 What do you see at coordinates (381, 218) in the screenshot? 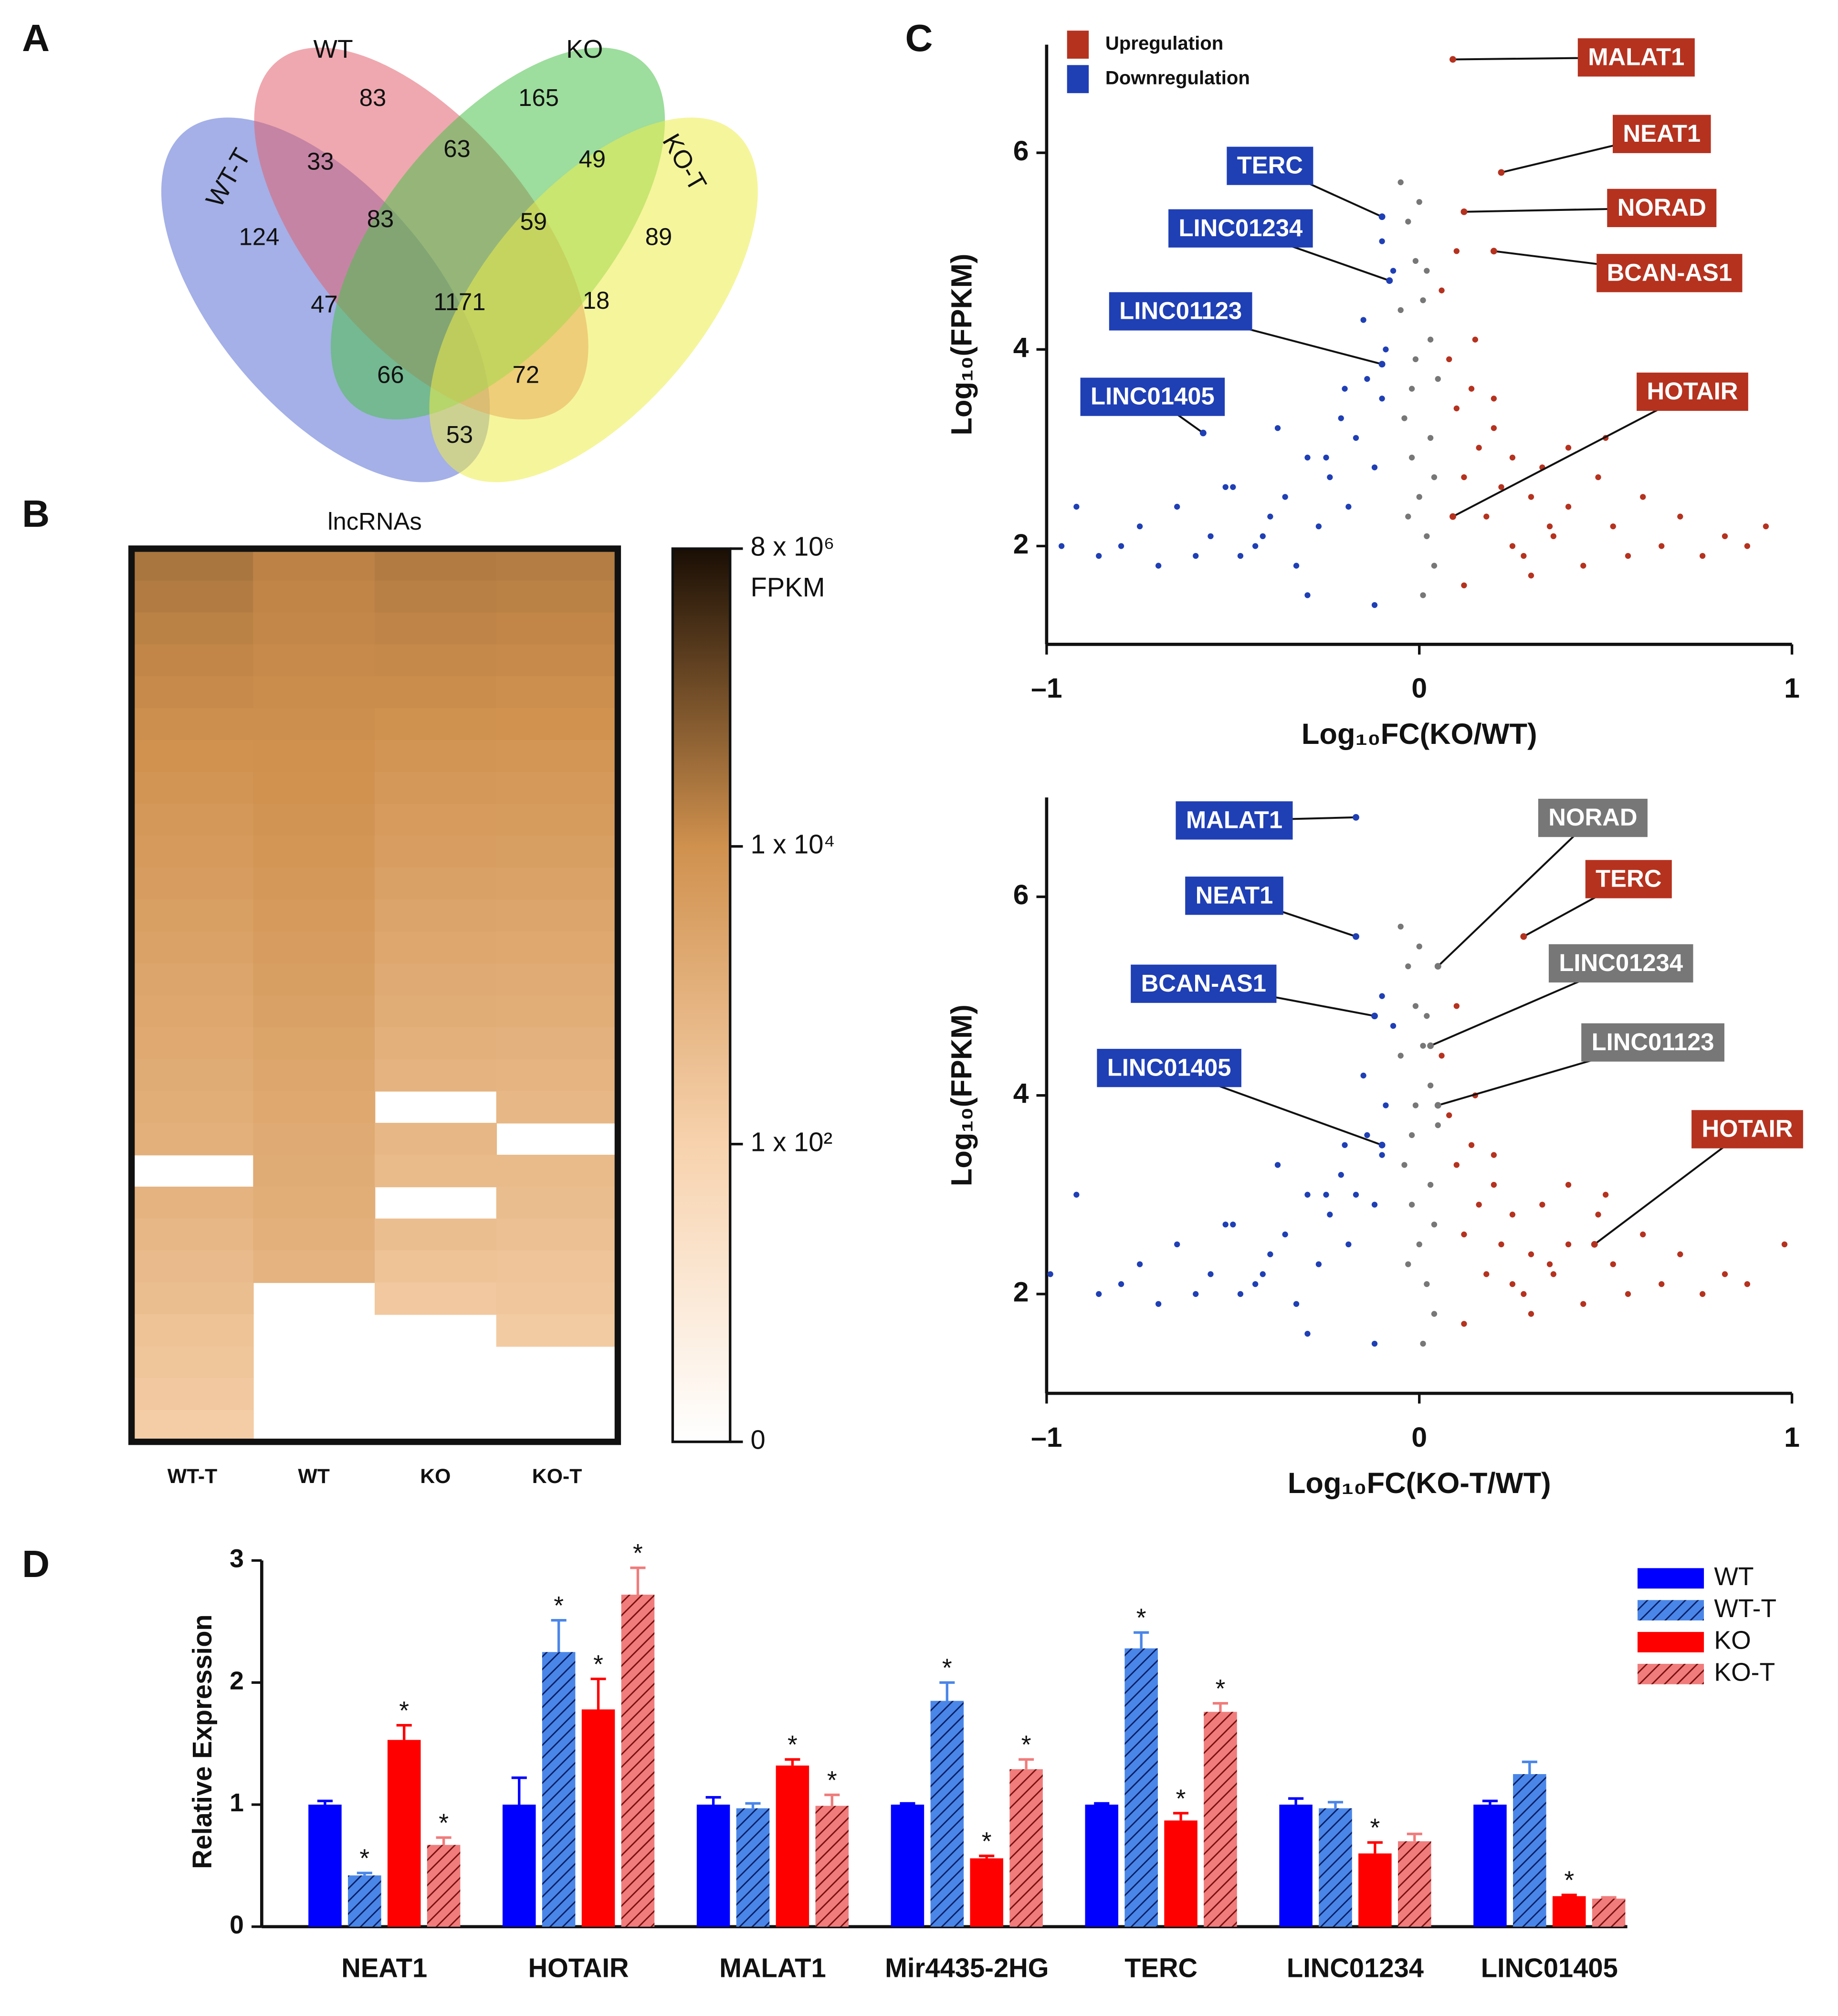
I see `venn-count: 83` at bounding box center [381, 218].